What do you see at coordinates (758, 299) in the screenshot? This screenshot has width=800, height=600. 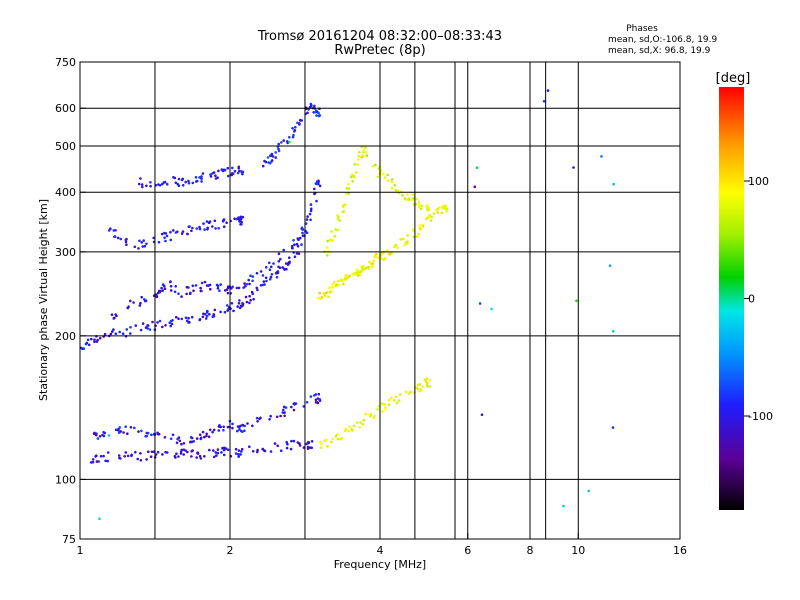 I see `colorbar-ticks: 100 0 -100` at bounding box center [758, 299].